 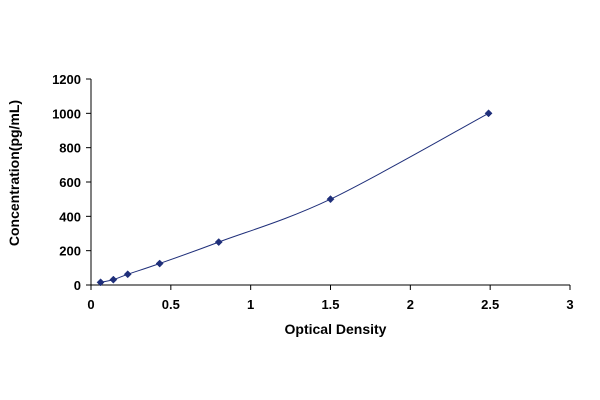 I want to click on y-tick-label: 1000, so click(x=66, y=113).